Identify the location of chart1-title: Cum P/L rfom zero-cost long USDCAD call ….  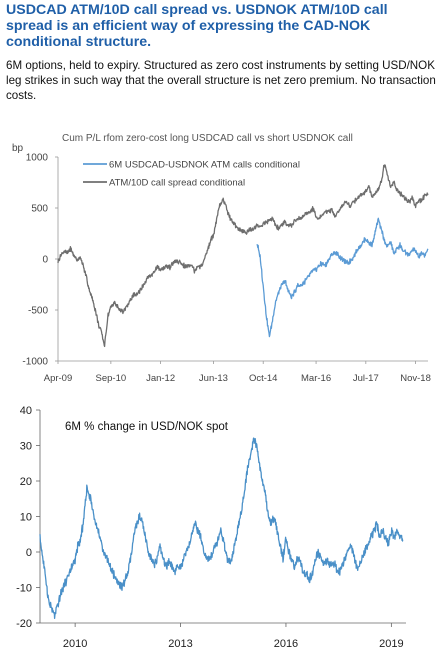
(207, 138).